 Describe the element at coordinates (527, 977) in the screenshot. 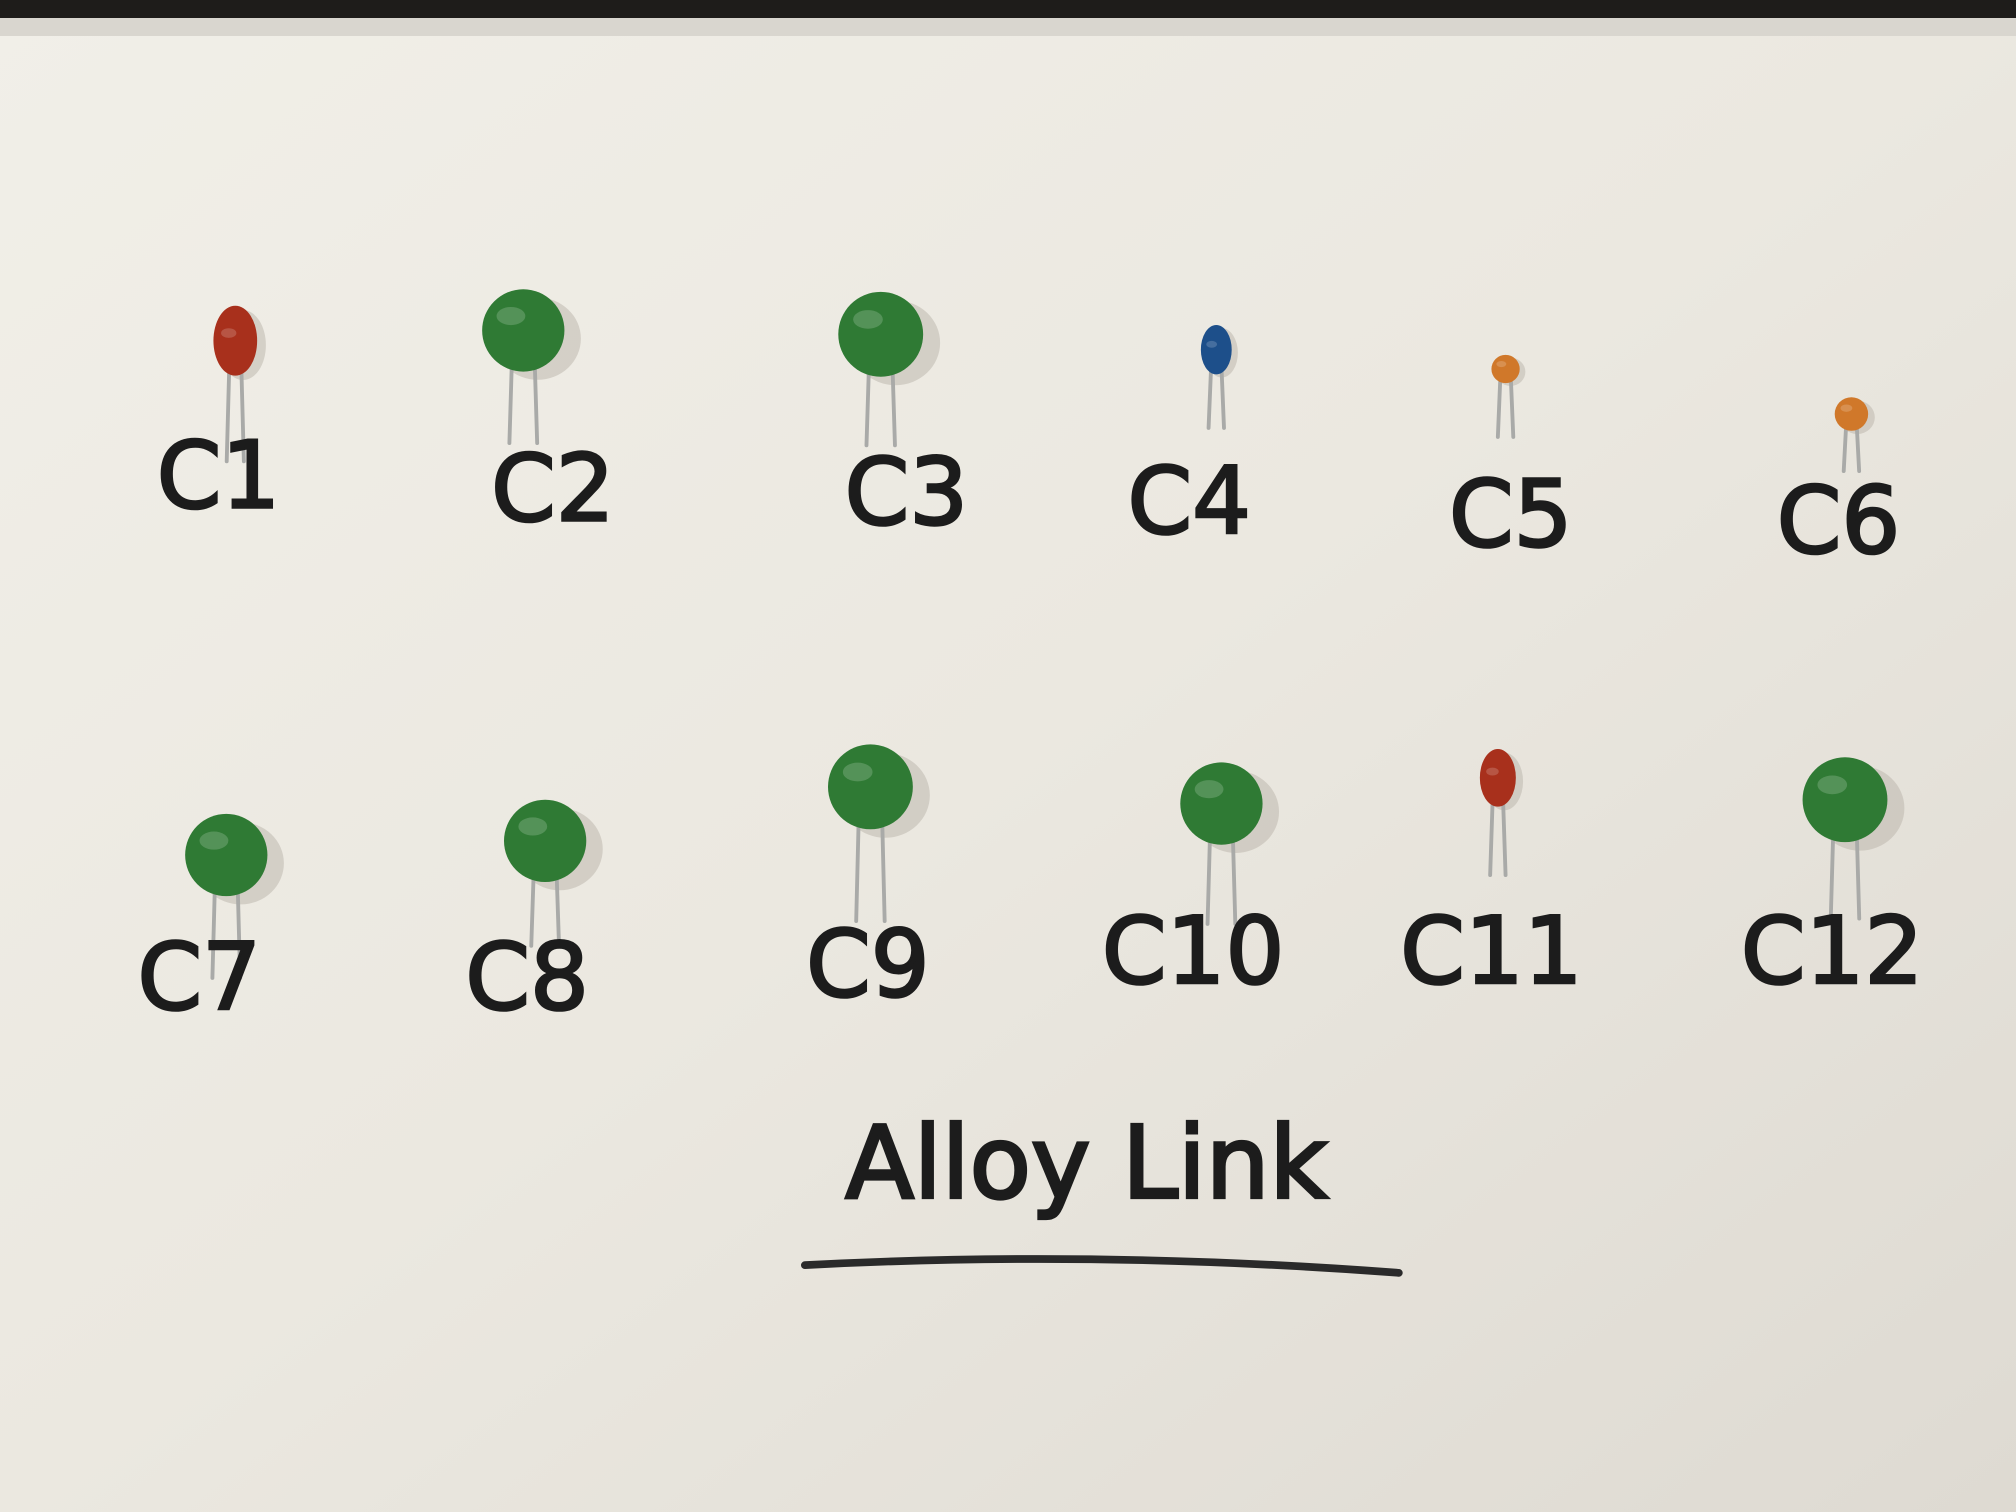

I see `component-label: C8` at that location.